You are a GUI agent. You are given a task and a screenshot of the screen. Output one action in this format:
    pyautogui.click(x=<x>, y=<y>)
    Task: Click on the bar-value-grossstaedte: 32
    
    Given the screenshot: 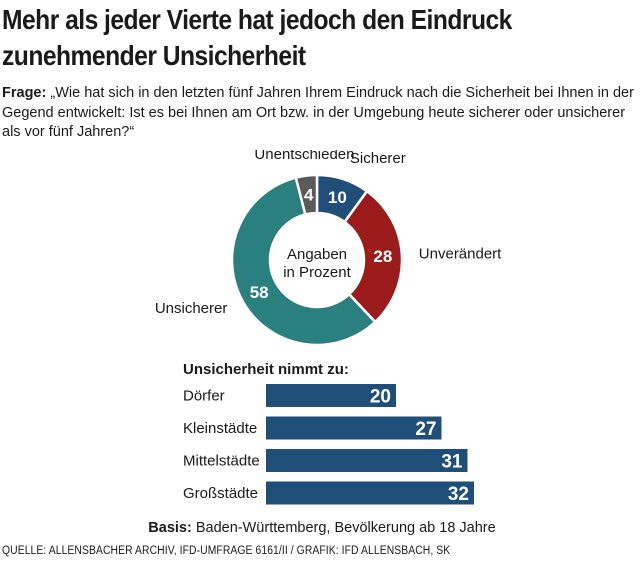 What is the action you would take?
    pyautogui.click(x=458, y=494)
    